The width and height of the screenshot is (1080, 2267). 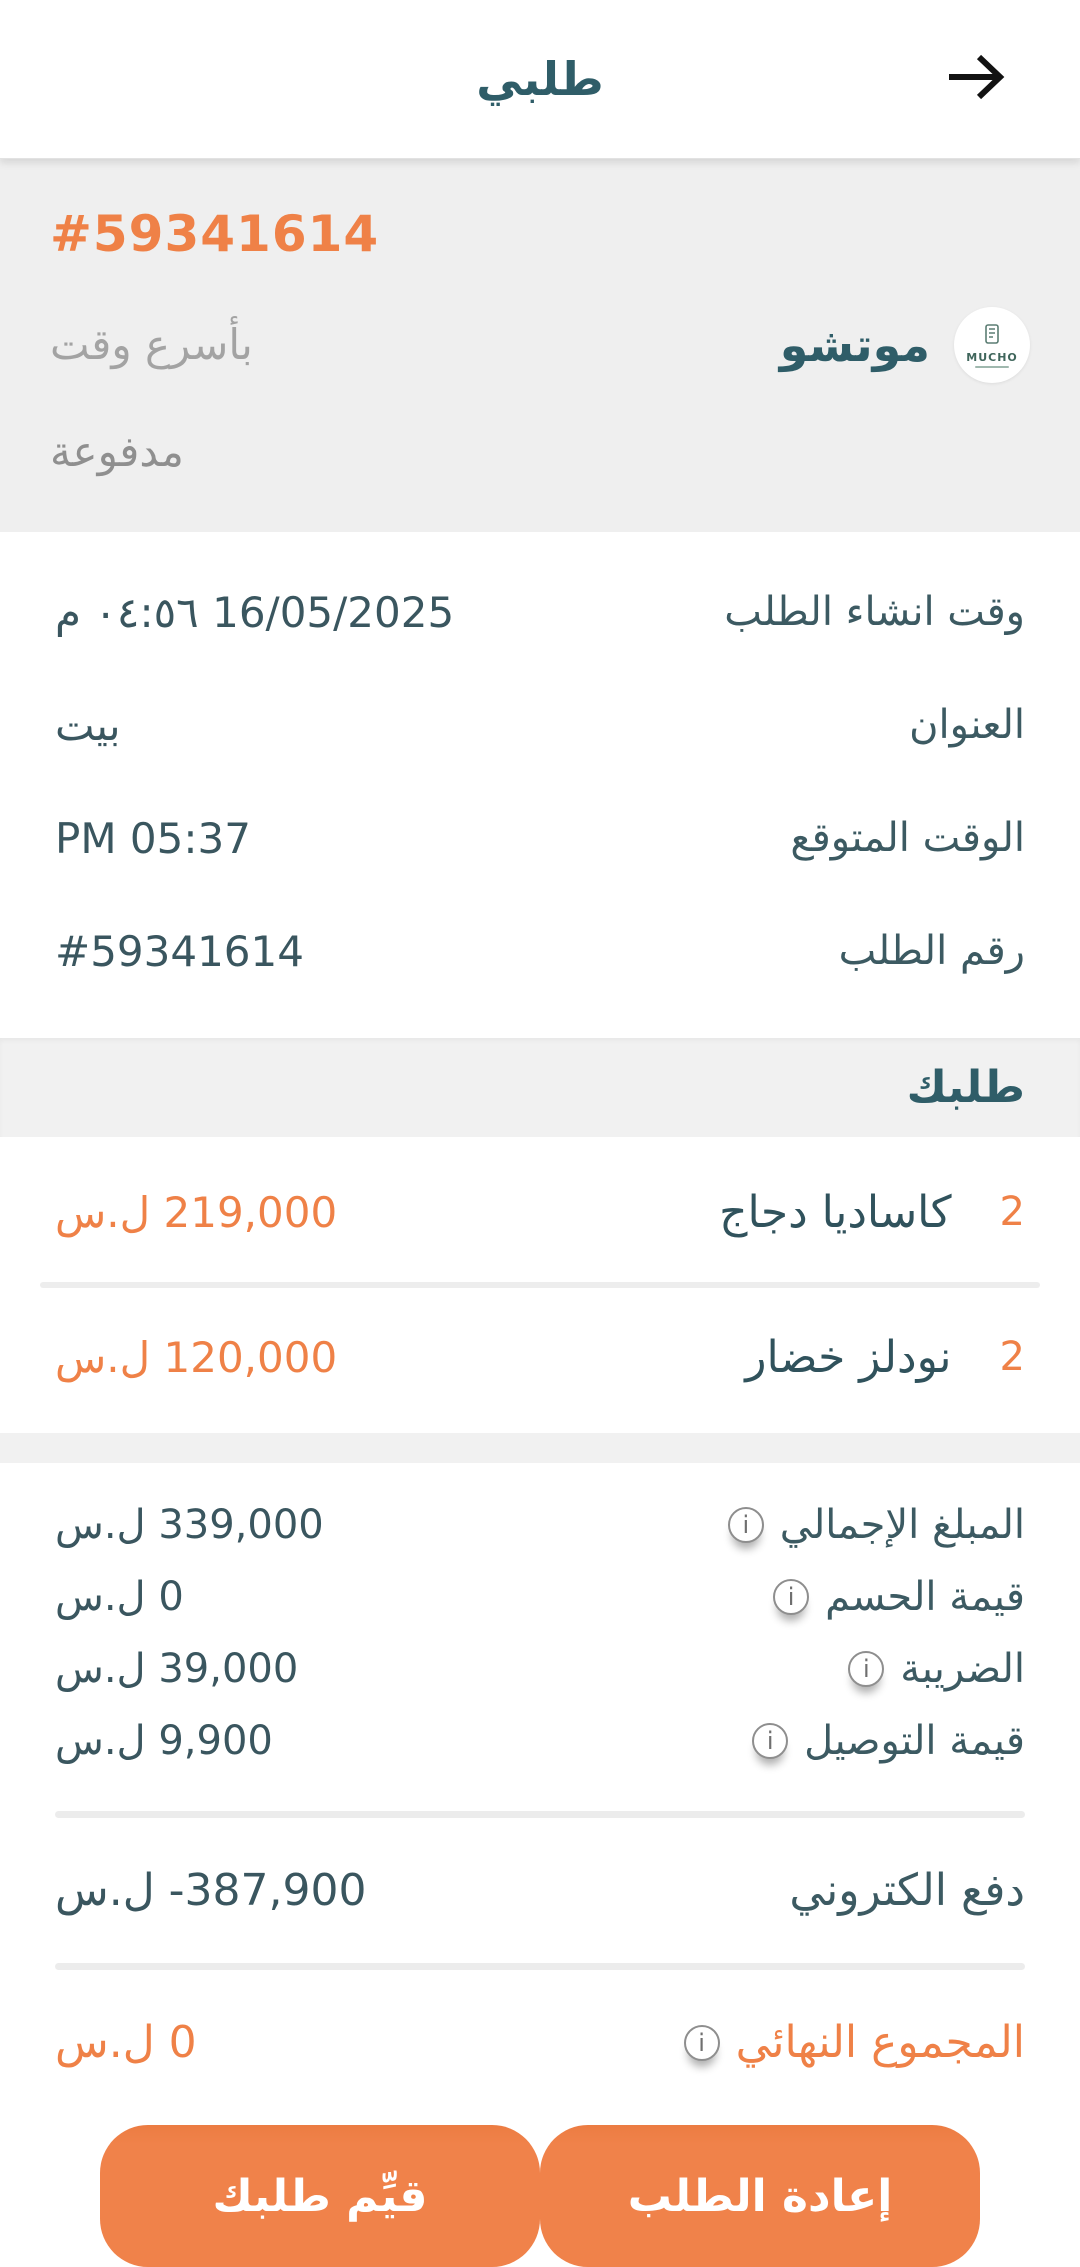 What do you see at coordinates (540, 1597) in the screenshot?
I see `summary-row-discount: قيمة الحسم i 0 ل.س` at bounding box center [540, 1597].